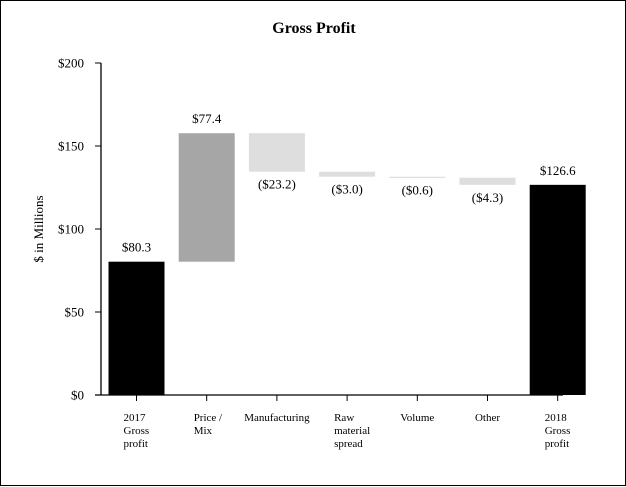 The image size is (626, 487). I want to click on x-category-label: Other, so click(487, 418).